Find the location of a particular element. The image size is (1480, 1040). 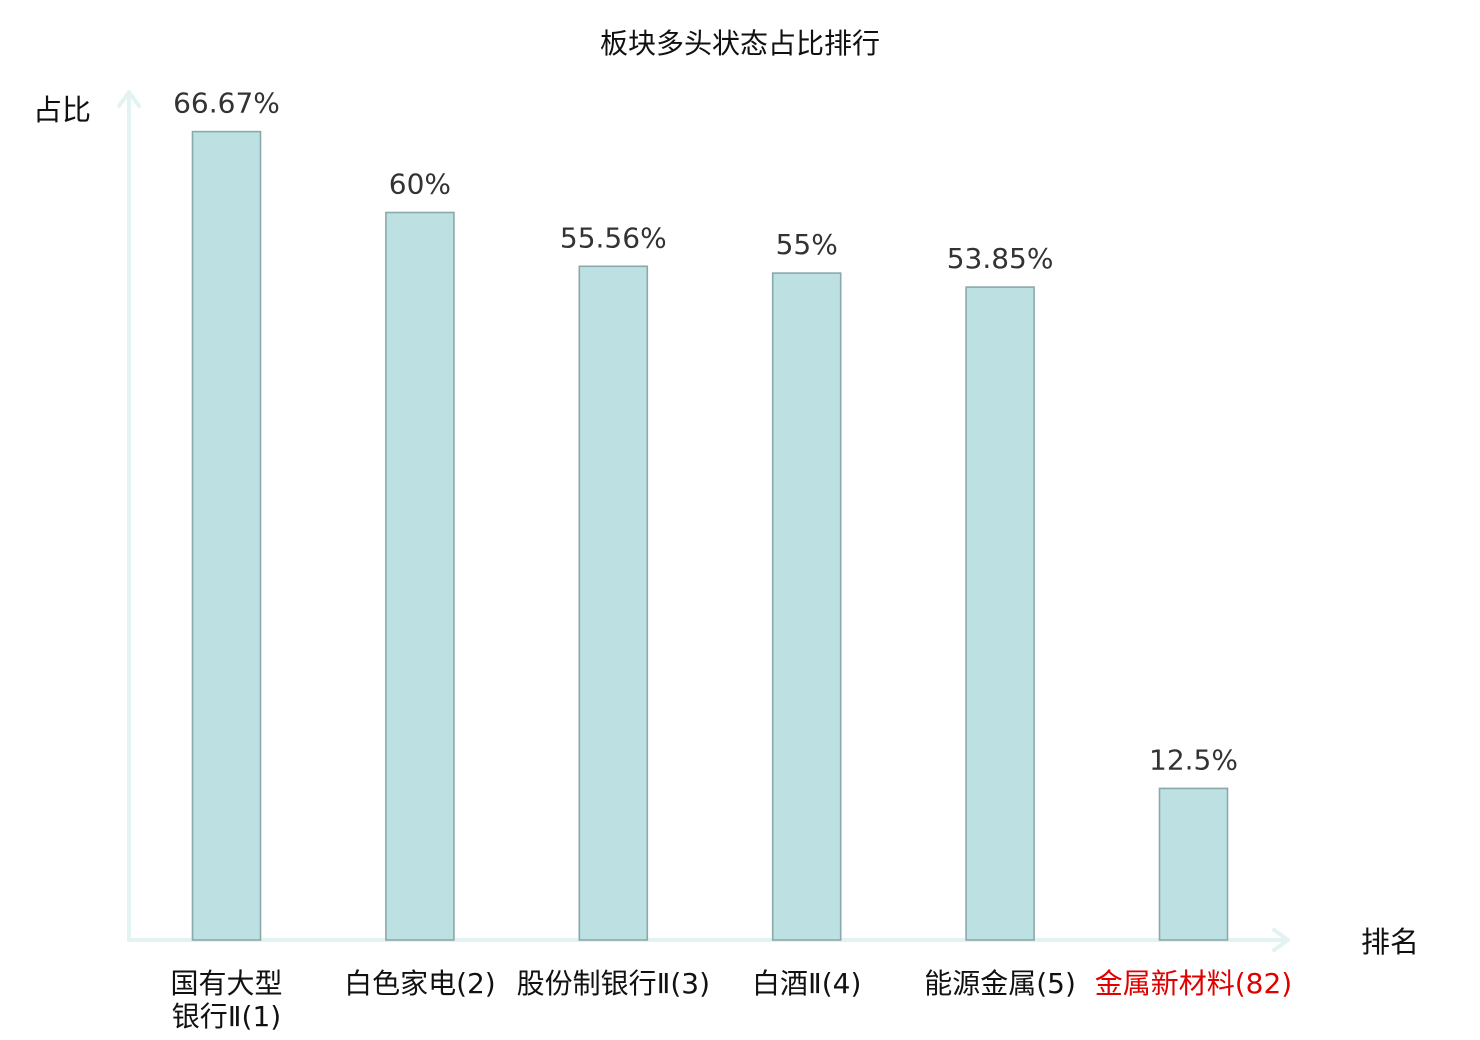

x-tick-label-line1: 国有大型 is located at coordinates (226, 983).